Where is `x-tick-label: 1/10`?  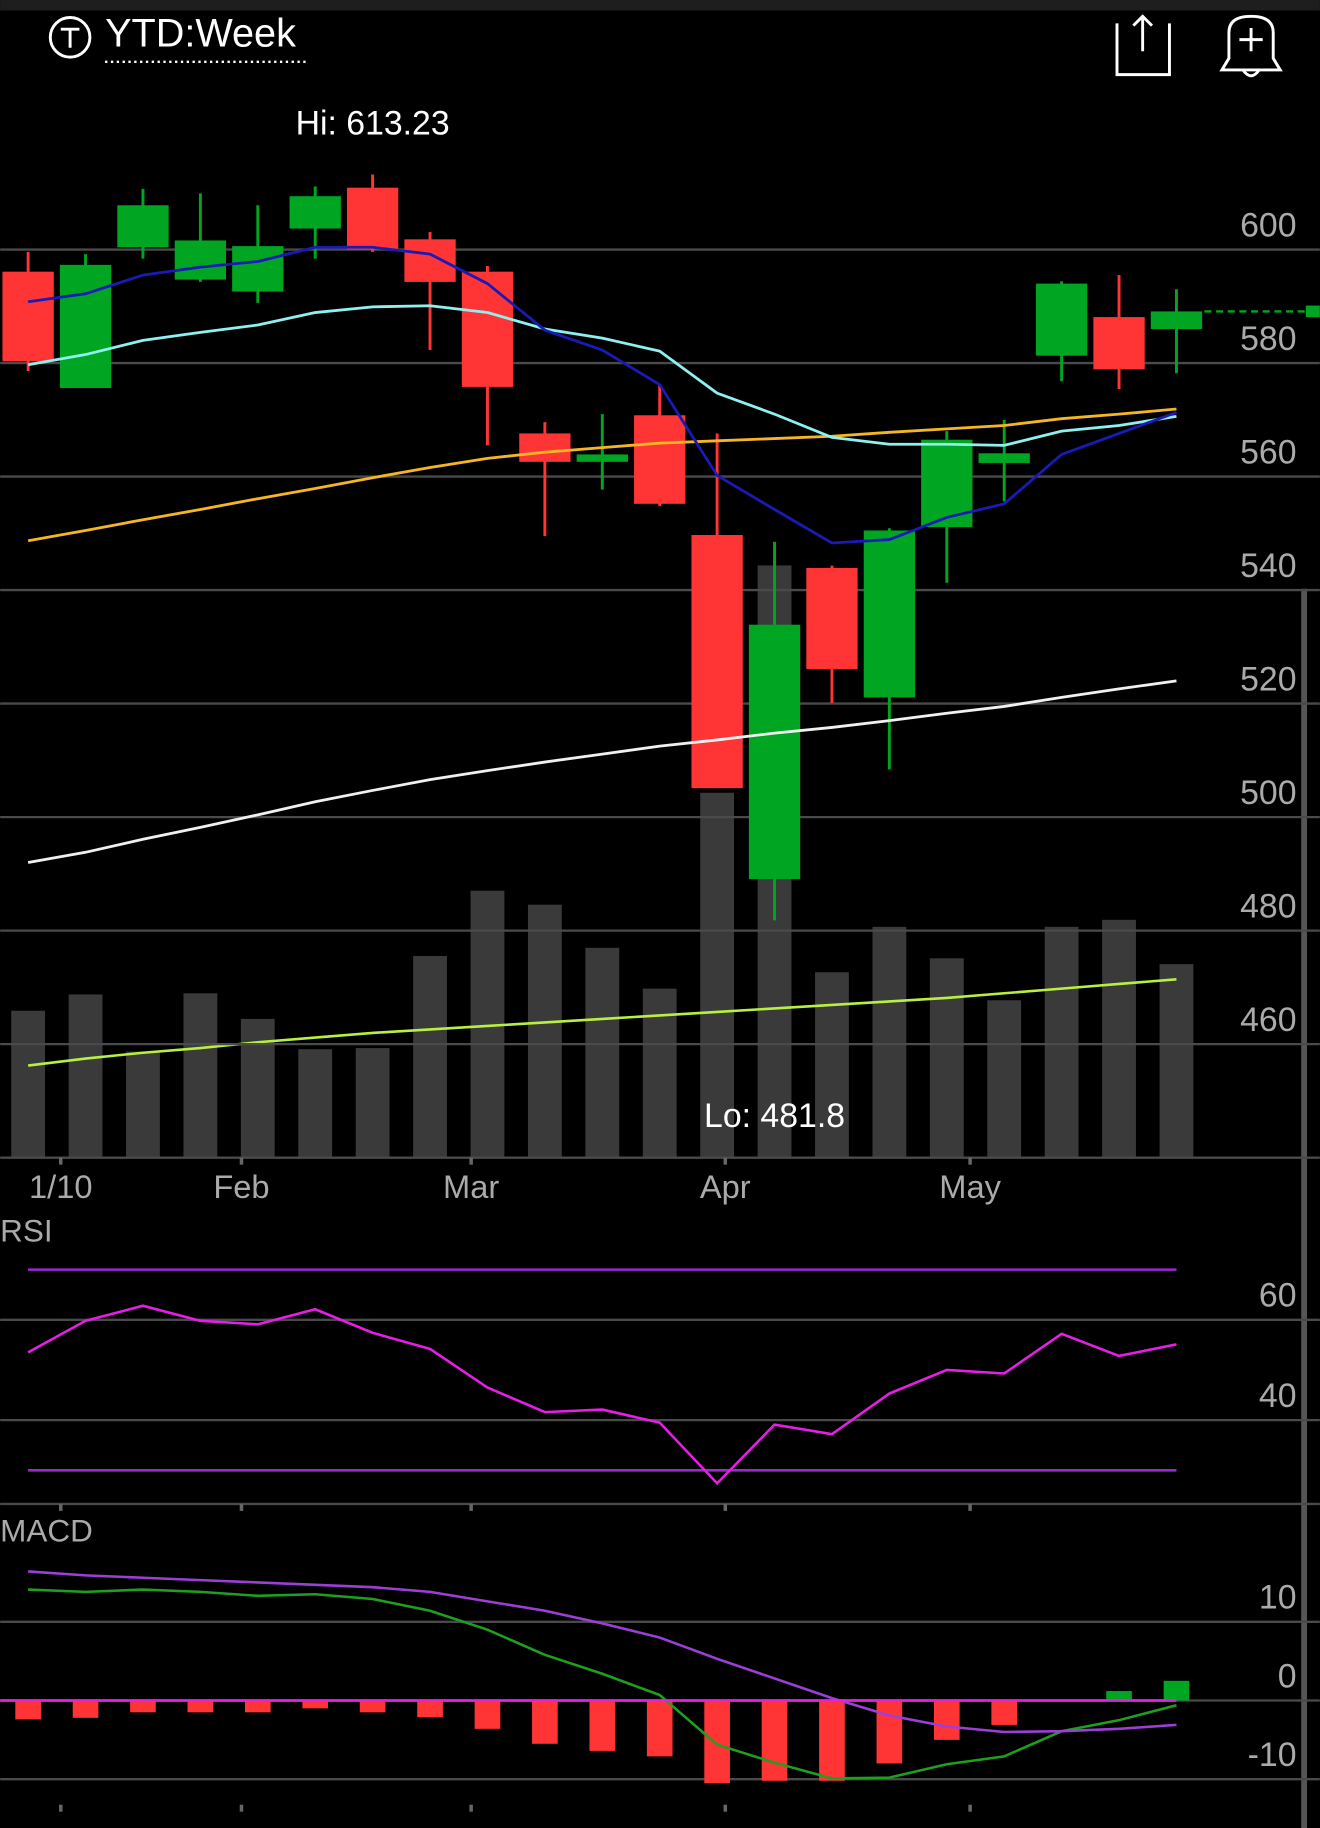
x-tick-label: 1/10 is located at coordinates (61, 1186).